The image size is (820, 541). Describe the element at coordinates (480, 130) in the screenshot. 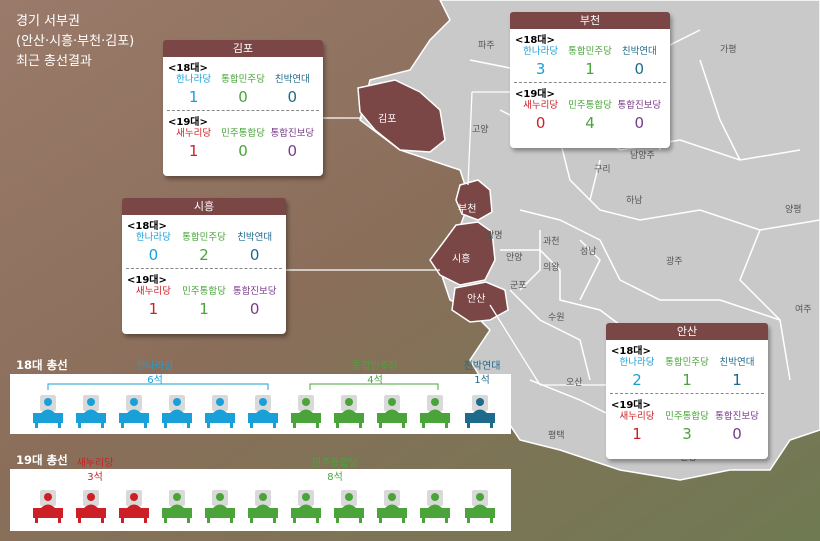

I see `map-label-goyang: 고양` at that location.